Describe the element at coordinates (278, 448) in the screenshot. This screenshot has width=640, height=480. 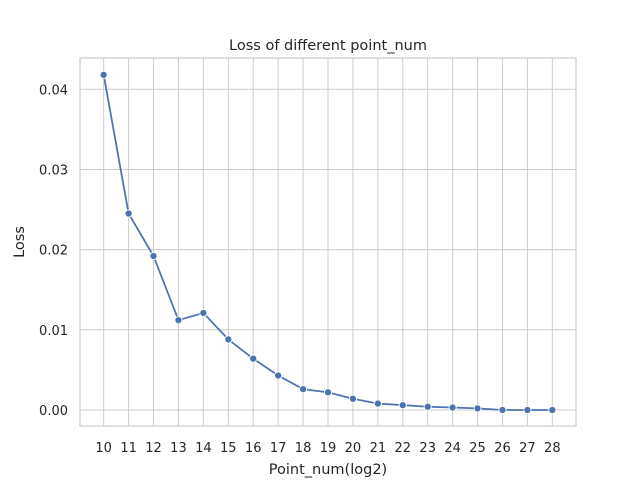
I see `x-tick-label: 17` at that location.